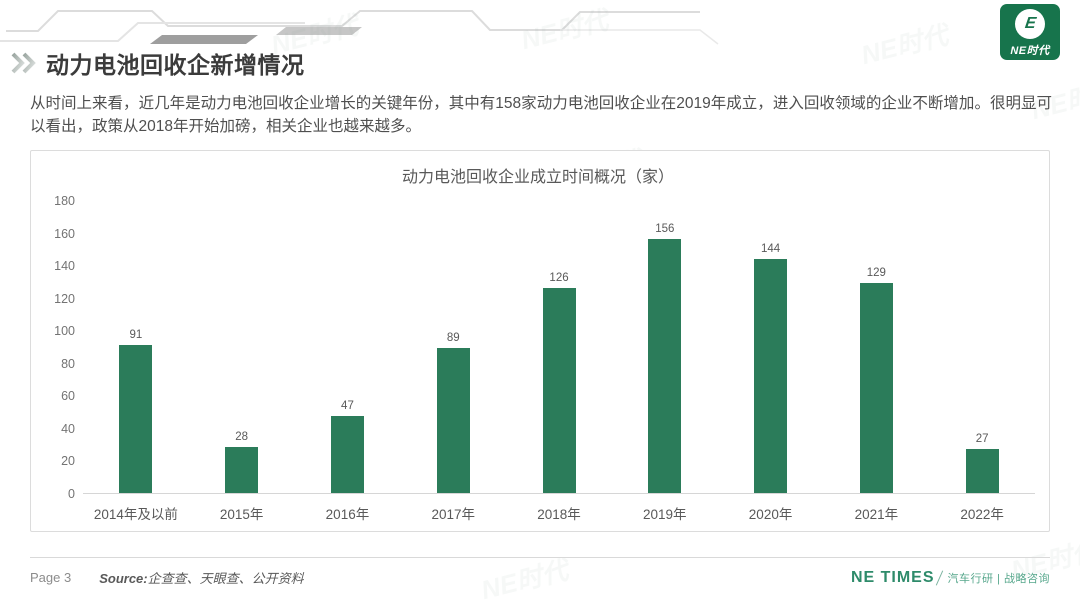 This screenshot has height=608, width=1080. What do you see at coordinates (68, 461) in the screenshot?
I see `y-tick-label: 20` at bounding box center [68, 461].